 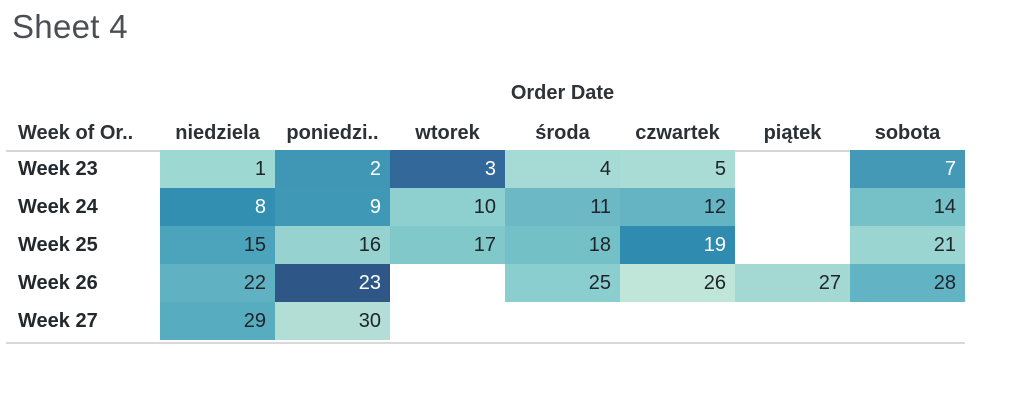 I want to click on day-cell: 4, so click(x=562, y=169).